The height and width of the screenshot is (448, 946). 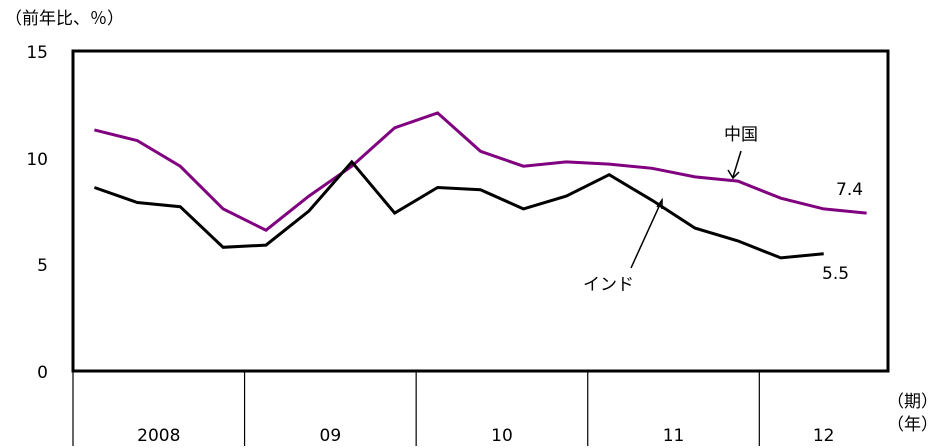 What do you see at coordinates (502, 436) in the screenshot?
I see `x-tick-label: 10` at bounding box center [502, 436].